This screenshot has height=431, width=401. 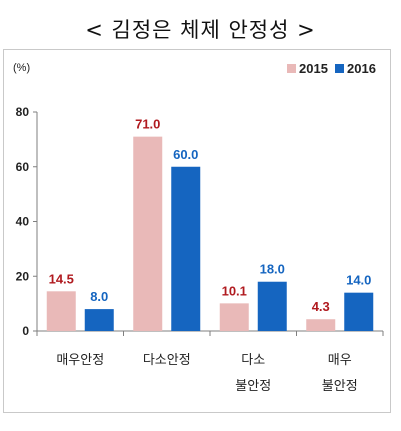 What do you see at coordinates (321, 306) in the screenshot?
I see `data-label-2015-3: 4.3` at bounding box center [321, 306].